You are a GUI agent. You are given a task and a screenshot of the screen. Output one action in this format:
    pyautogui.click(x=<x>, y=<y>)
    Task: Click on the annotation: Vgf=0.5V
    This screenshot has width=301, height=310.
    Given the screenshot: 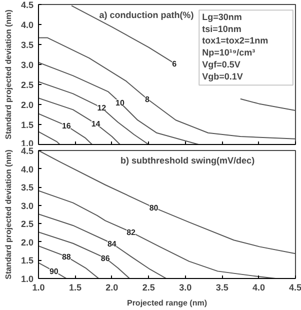 What is the action you would take?
    pyautogui.click(x=221, y=64)
    